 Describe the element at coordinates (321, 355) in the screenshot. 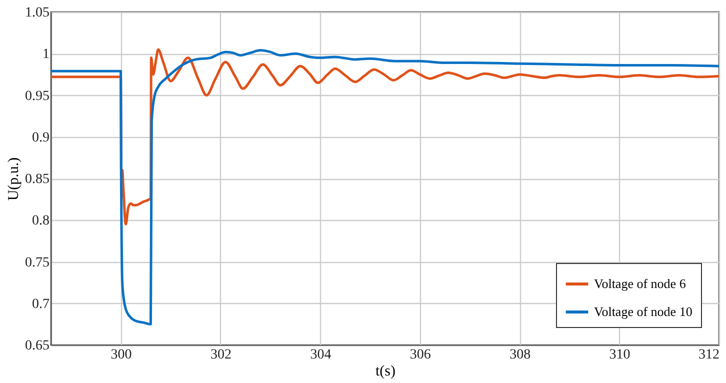

I see `x-tick-label: 304` at that location.